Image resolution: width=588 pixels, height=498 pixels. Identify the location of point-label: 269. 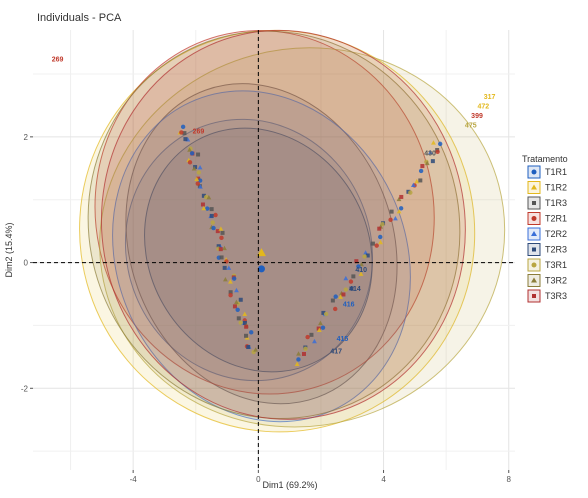
(58, 59).